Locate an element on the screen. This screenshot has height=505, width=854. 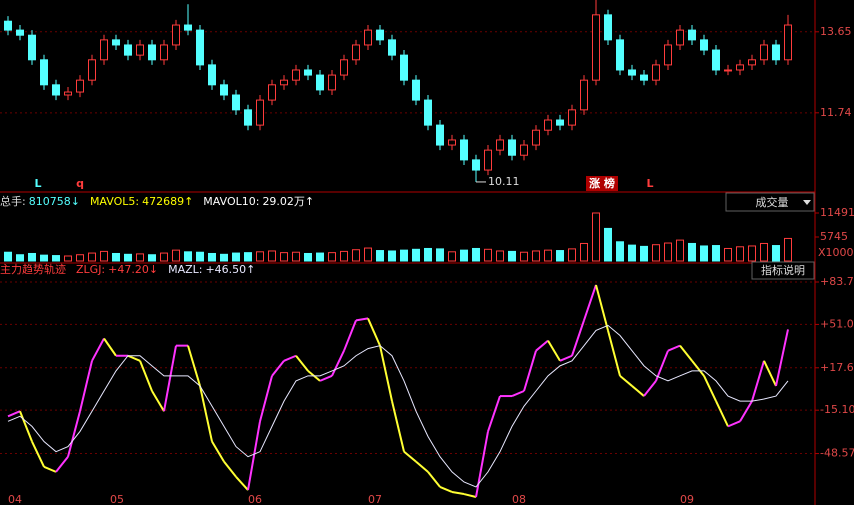
marker: 涨 榜 is located at coordinates (602, 183).